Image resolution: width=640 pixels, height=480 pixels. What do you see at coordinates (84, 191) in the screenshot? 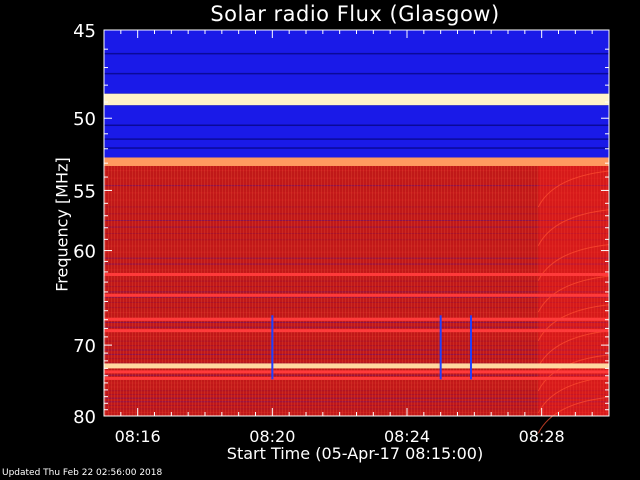
I see `y-tick-label: 55` at bounding box center [84, 191].